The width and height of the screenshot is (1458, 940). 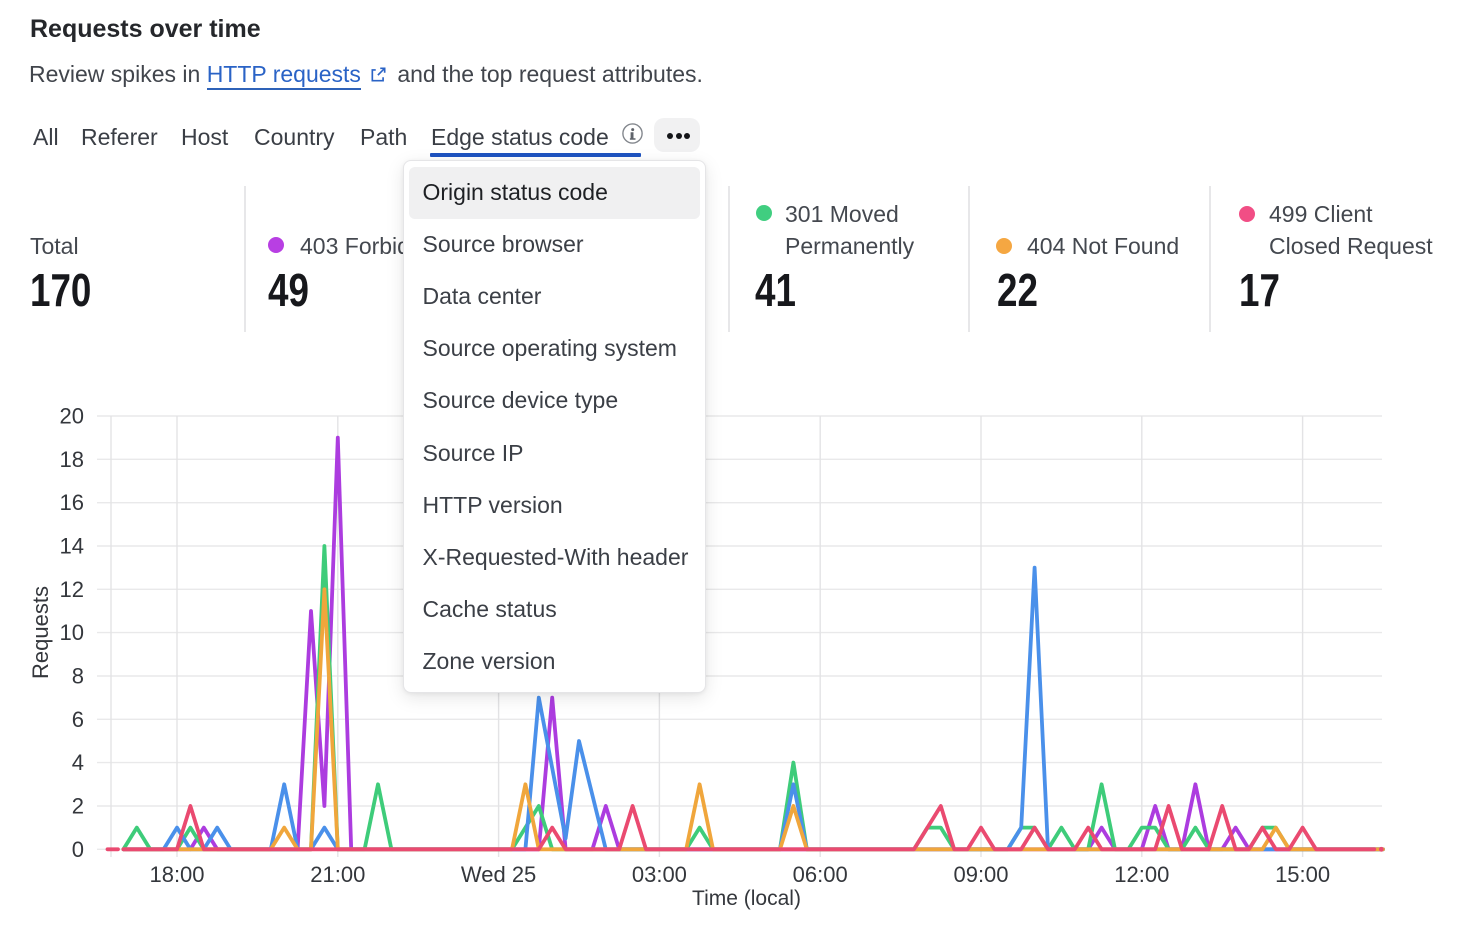 What do you see at coordinates (40, 632) in the screenshot?
I see `svg-text: Requests` at bounding box center [40, 632].